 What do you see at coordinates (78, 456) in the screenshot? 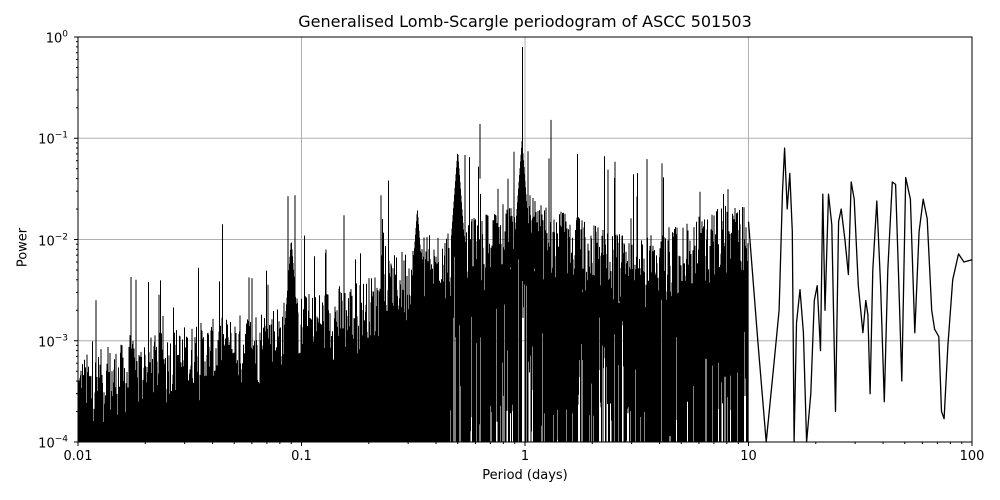
I see `x-tick-0: 0.01` at bounding box center [78, 456].